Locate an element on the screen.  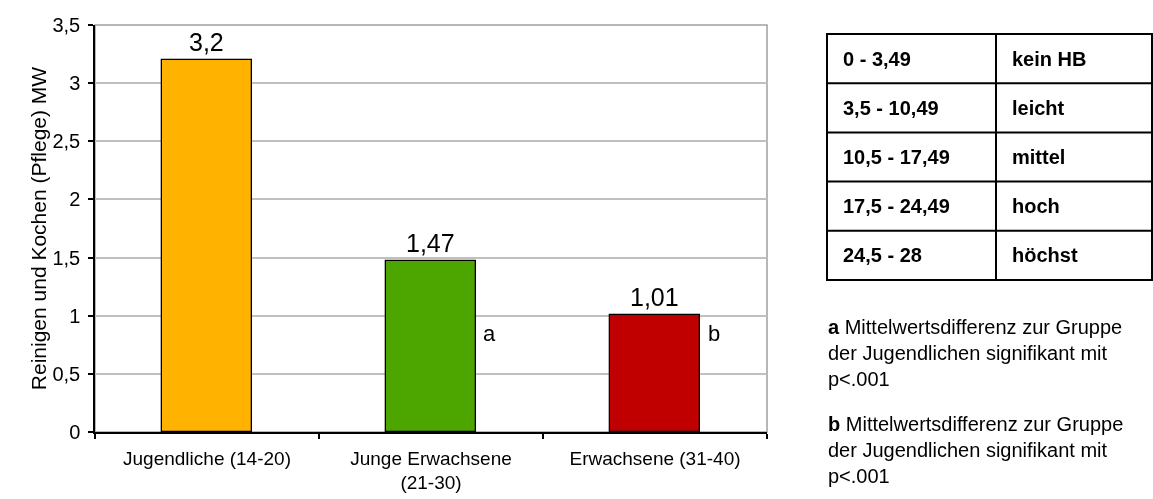
text: 10,5 - 17,49 is located at coordinates (896, 157).